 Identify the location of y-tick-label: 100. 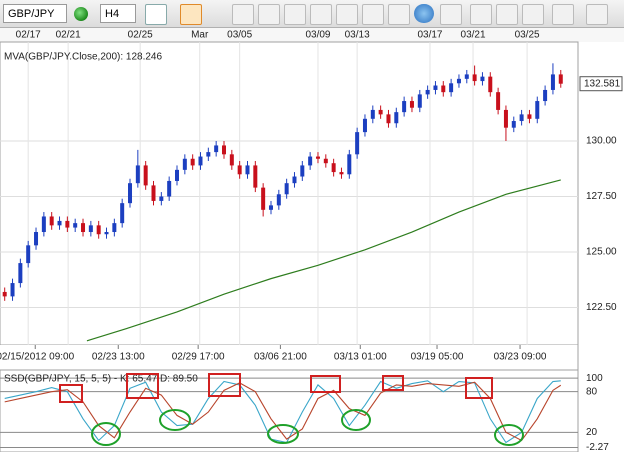
(594, 378).